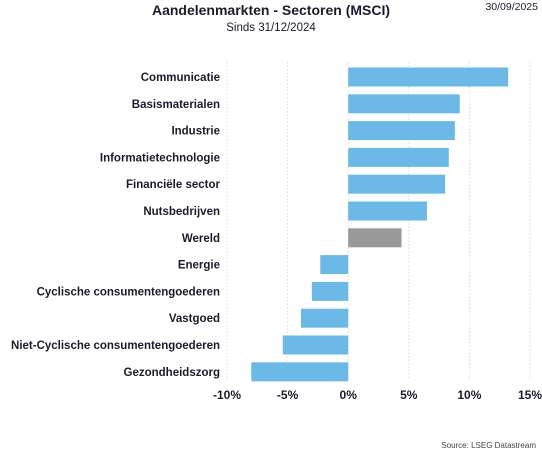 The image size is (542, 452). Describe the element at coordinates (469, 395) in the screenshot. I see `x-tick-label: 10%` at that location.